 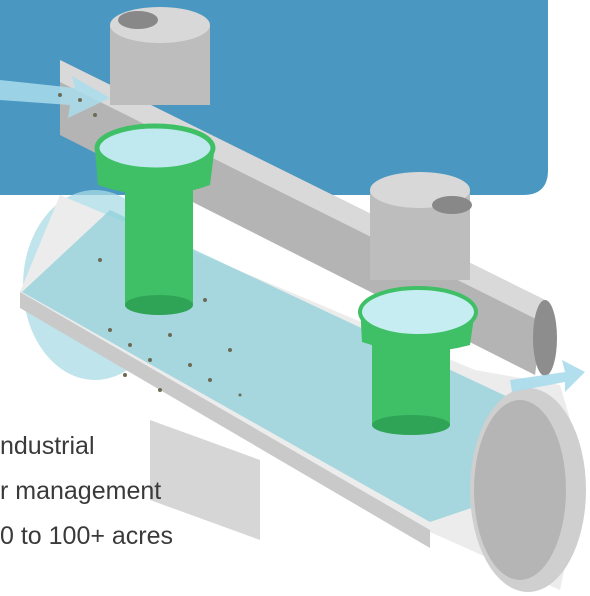 What do you see at coordinates (55, 97) in the screenshot?
I see `inflow-arrow` at bounding box center [55, 97].